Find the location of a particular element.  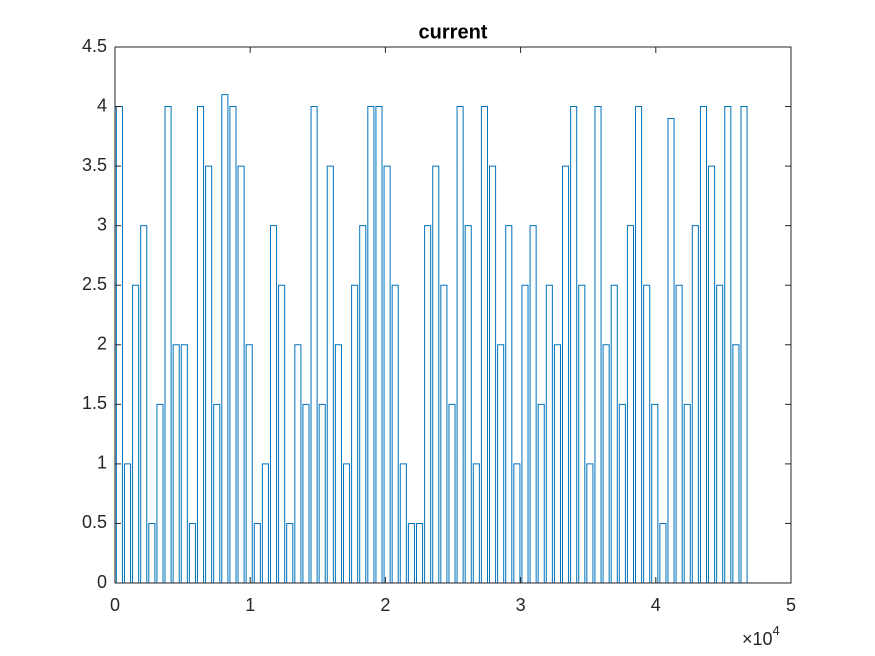

y-tick-label: 4 is located at coordinates (102, 105).